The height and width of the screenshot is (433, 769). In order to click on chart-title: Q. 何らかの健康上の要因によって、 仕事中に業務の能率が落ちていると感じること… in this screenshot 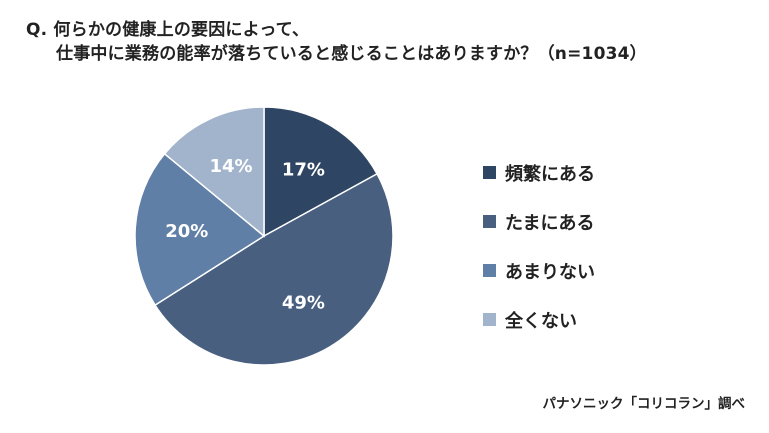, I will do `click(336, 42)`.